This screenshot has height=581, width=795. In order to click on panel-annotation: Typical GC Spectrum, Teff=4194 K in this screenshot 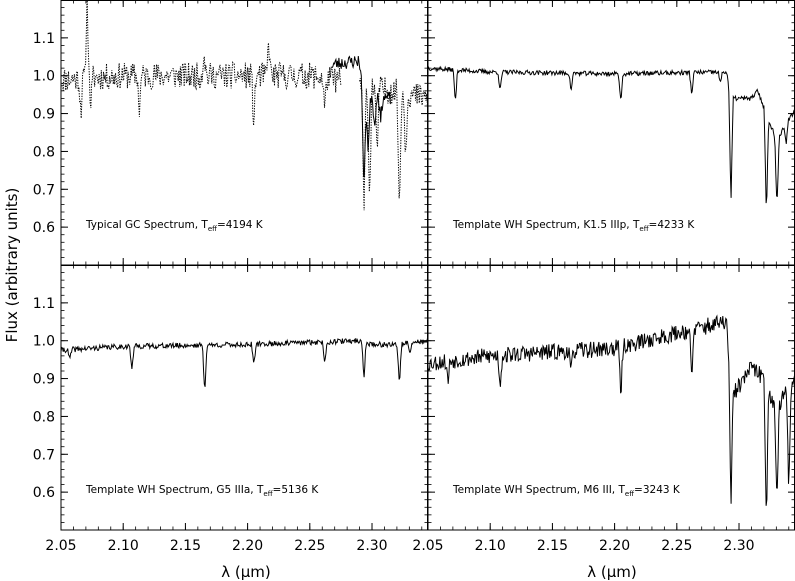, I will do `click(174, 226)`.